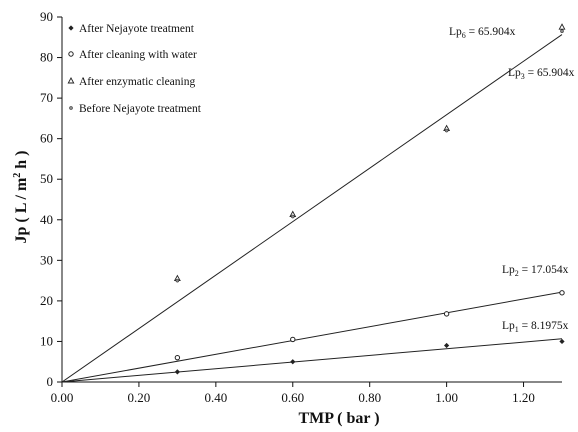  I want to click on y-tick-label: 0, so click(50, 381).